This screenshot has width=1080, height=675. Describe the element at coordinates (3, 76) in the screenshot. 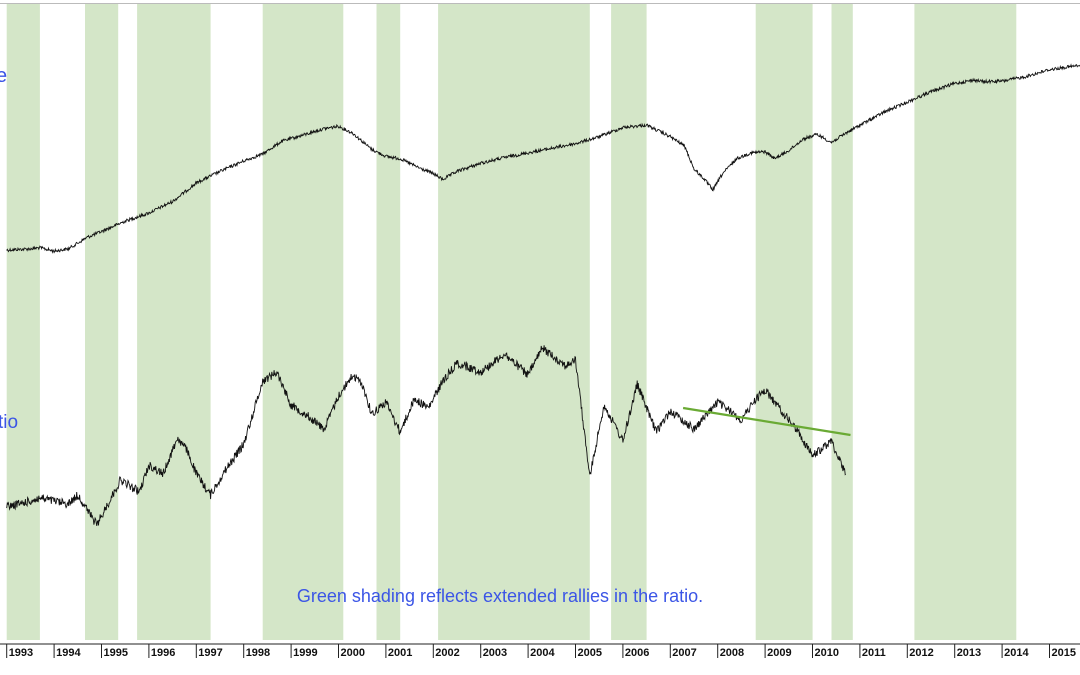

I see `upper-series-label: e` at that location.